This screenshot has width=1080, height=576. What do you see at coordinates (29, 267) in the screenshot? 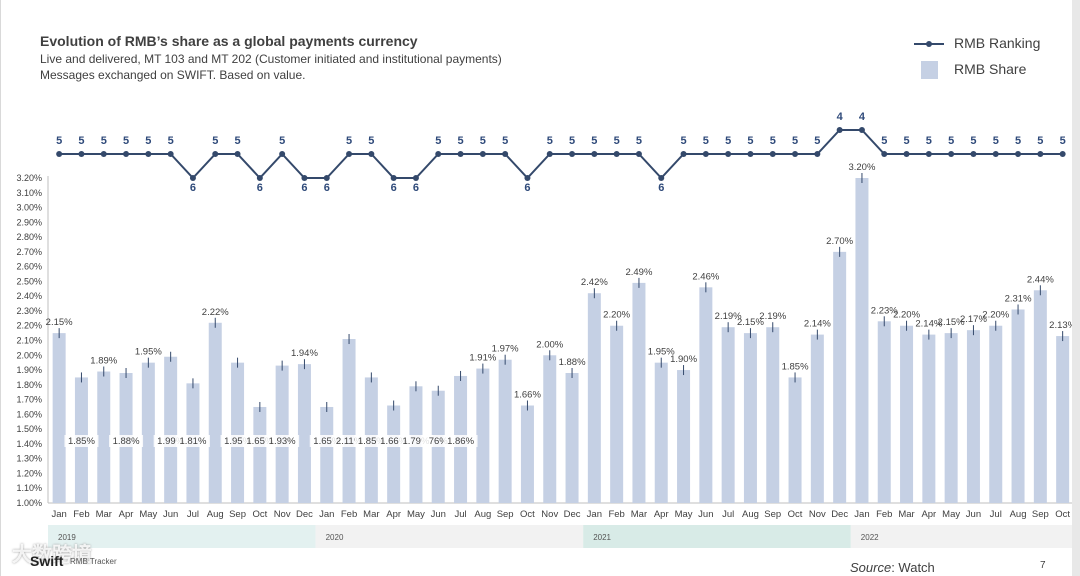
I see `y-tick-label: 2.60%` at bounding box center [29, 267].